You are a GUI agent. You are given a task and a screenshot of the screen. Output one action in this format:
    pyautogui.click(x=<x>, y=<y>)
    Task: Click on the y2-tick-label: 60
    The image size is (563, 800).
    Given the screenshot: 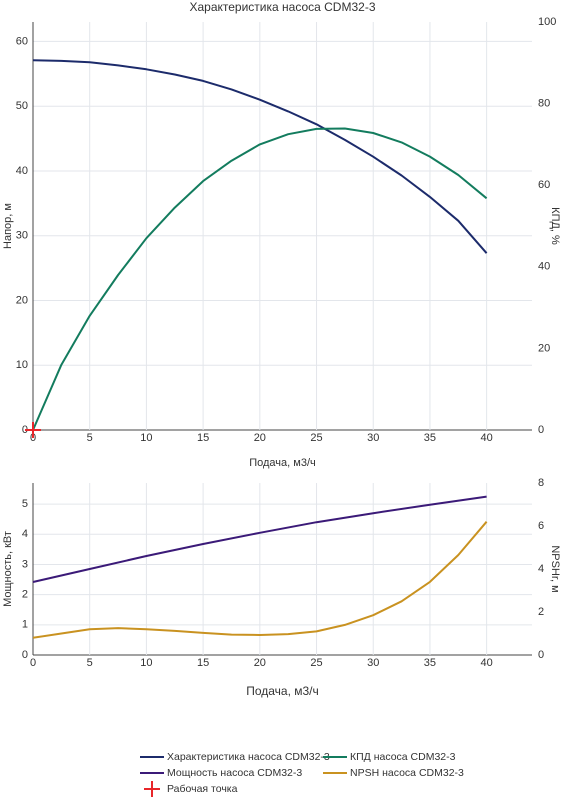 What is the action you would take?
    pyautogui.click(x=544, y=185)
    